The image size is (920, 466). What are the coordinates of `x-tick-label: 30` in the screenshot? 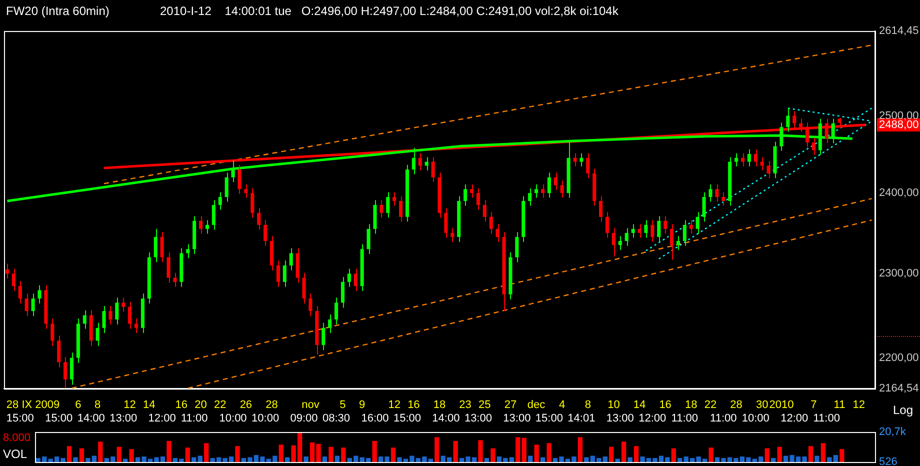 It's located at (762, 405).